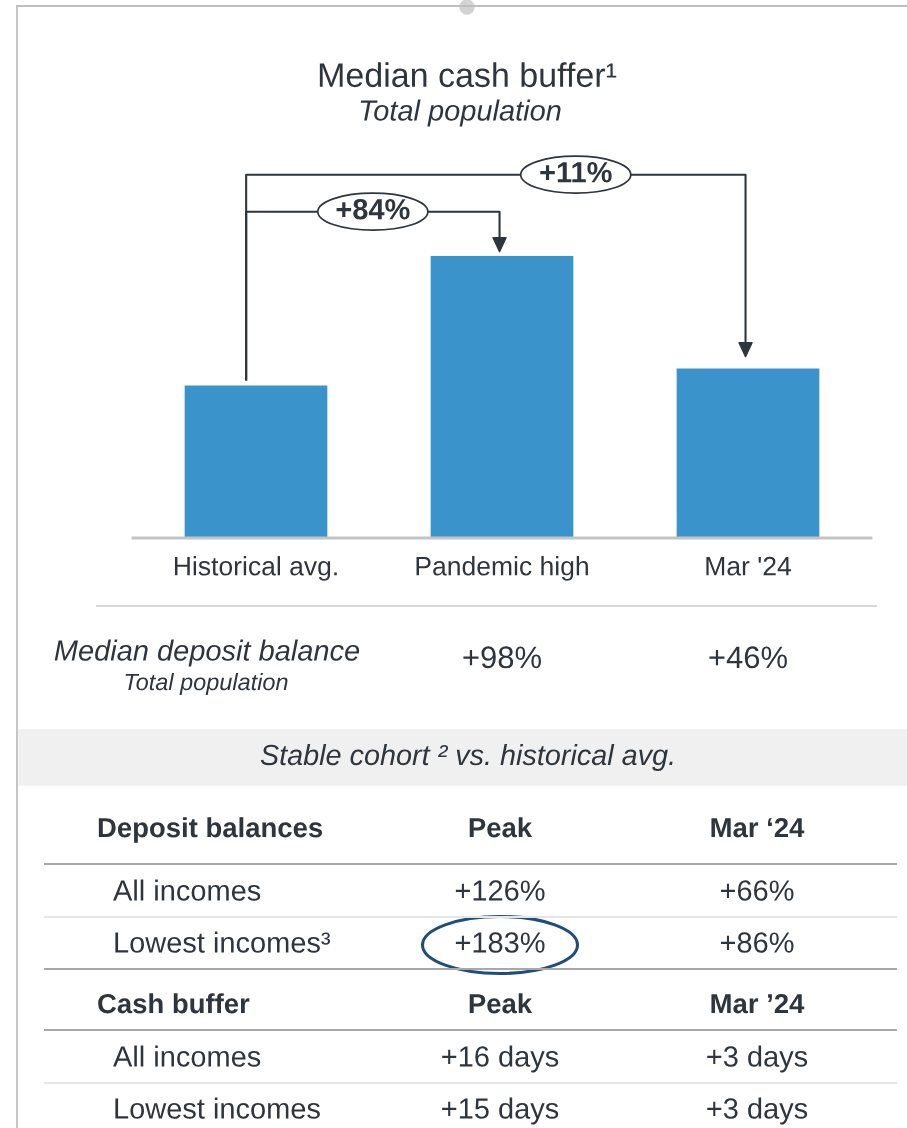 The height and width of the screenshot is (1128, 907). What do you see at coordinates (502, 568) in the screenshot?
I see `x-tick-label: Pandemic high` at bounding box center [502, 568].